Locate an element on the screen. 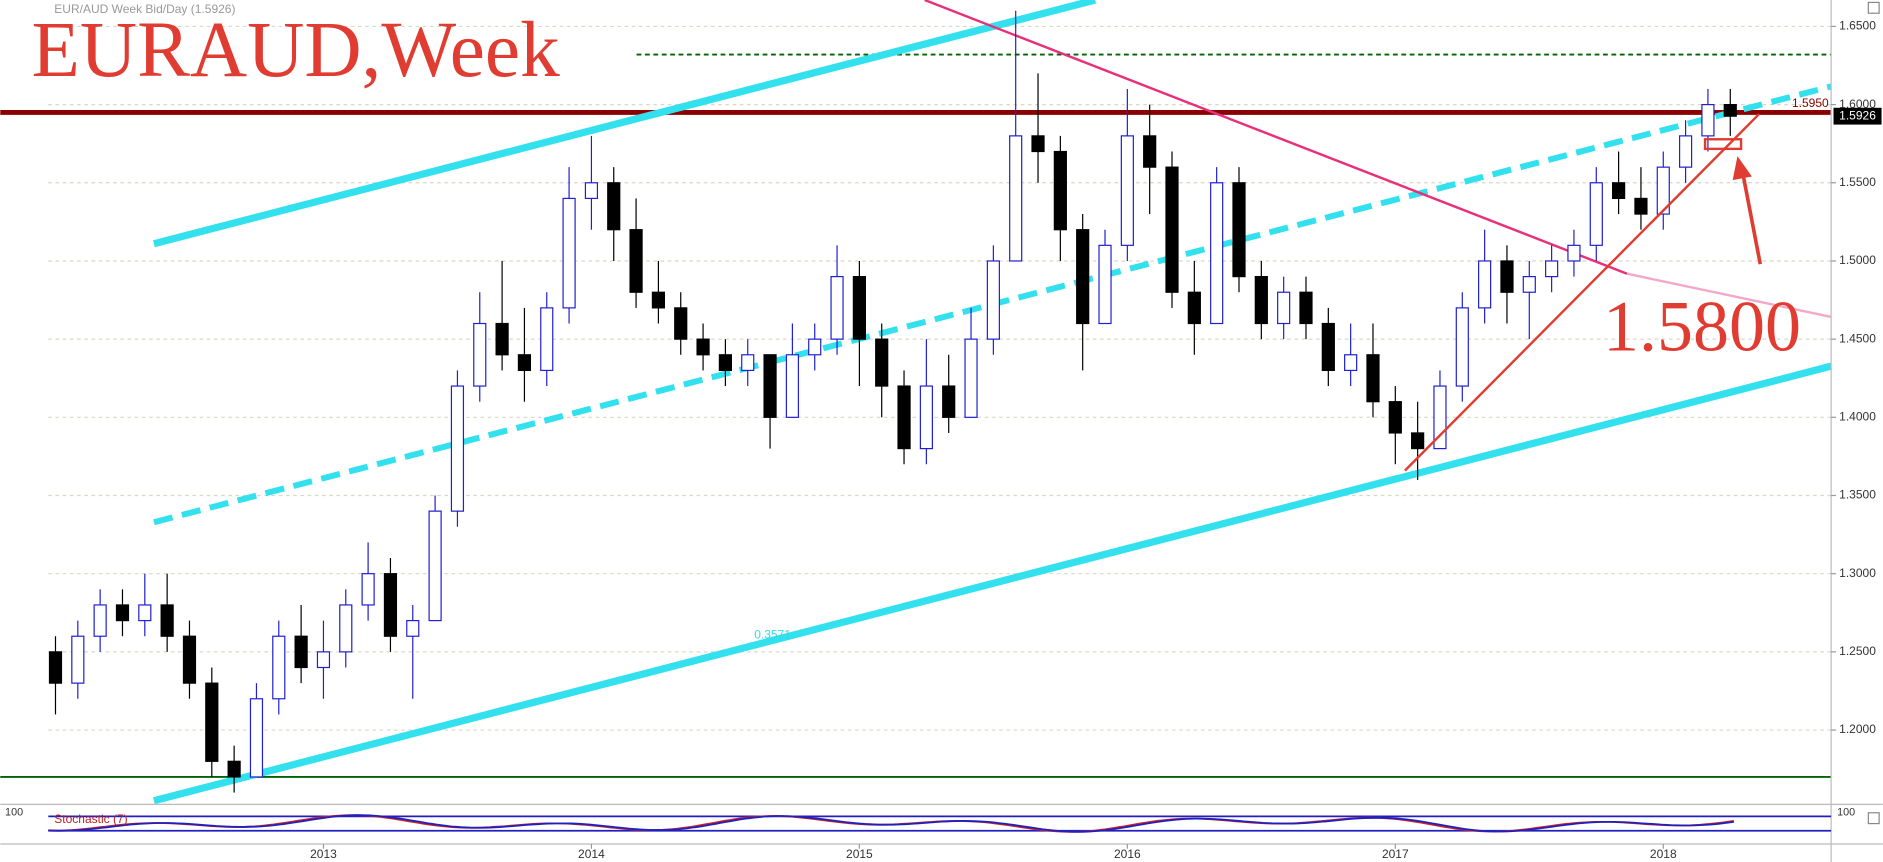 The width and height of the screenshot is (1883, 862). y-tick-label: 1.4500 is located at coordinates (1857, 338).